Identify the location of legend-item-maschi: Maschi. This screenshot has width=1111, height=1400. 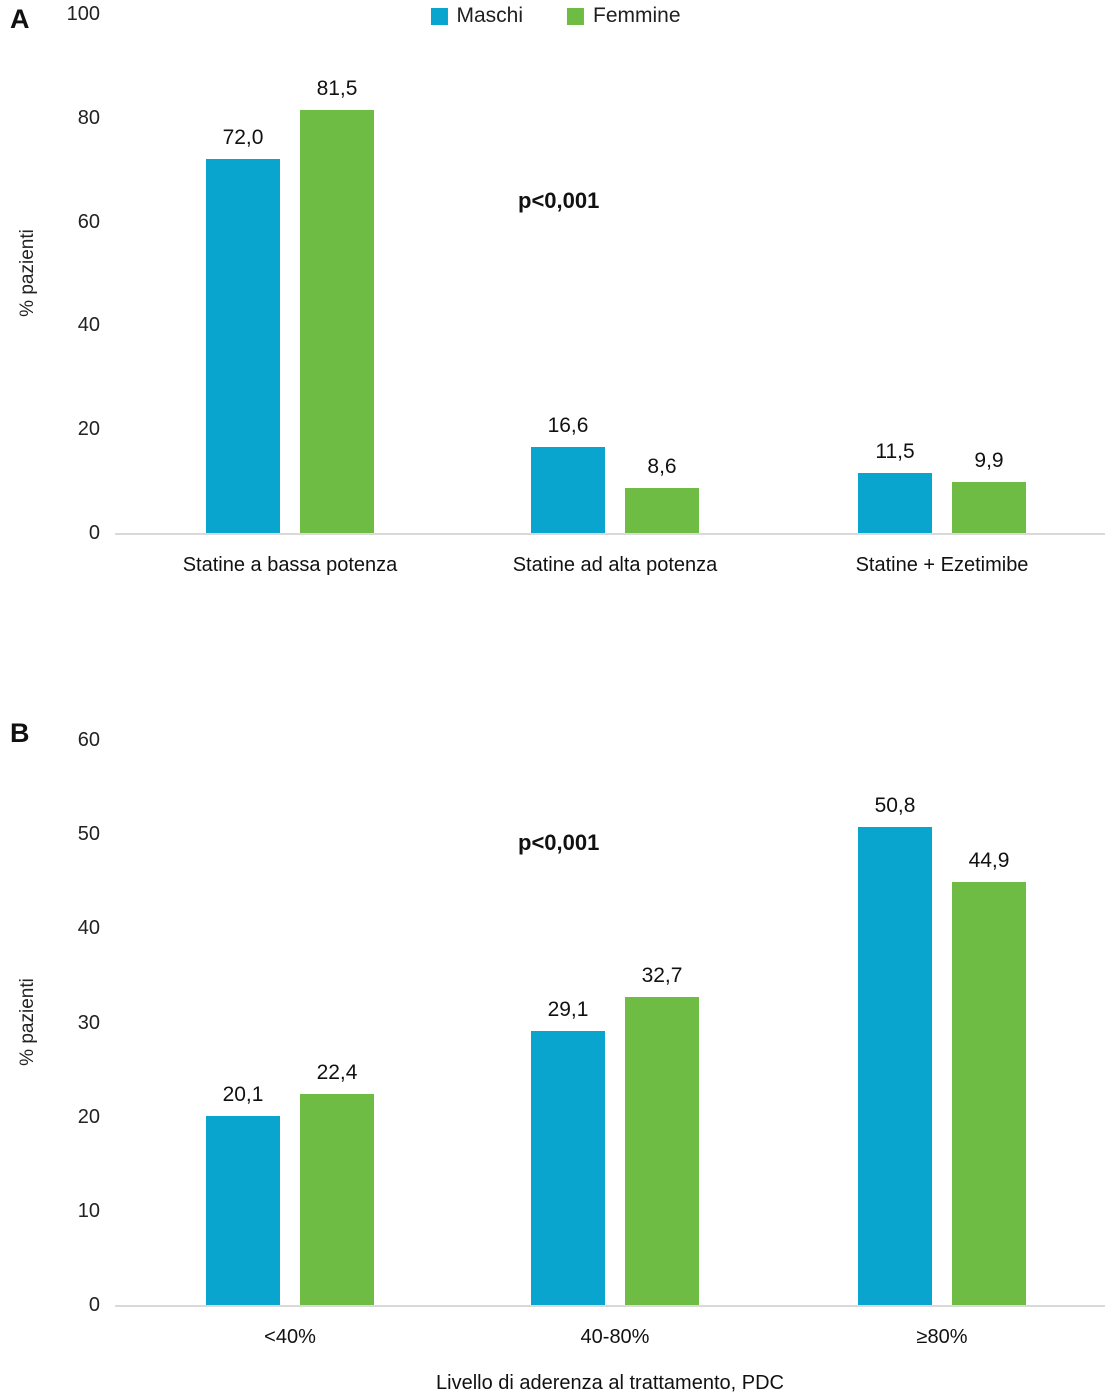
(476, 16).